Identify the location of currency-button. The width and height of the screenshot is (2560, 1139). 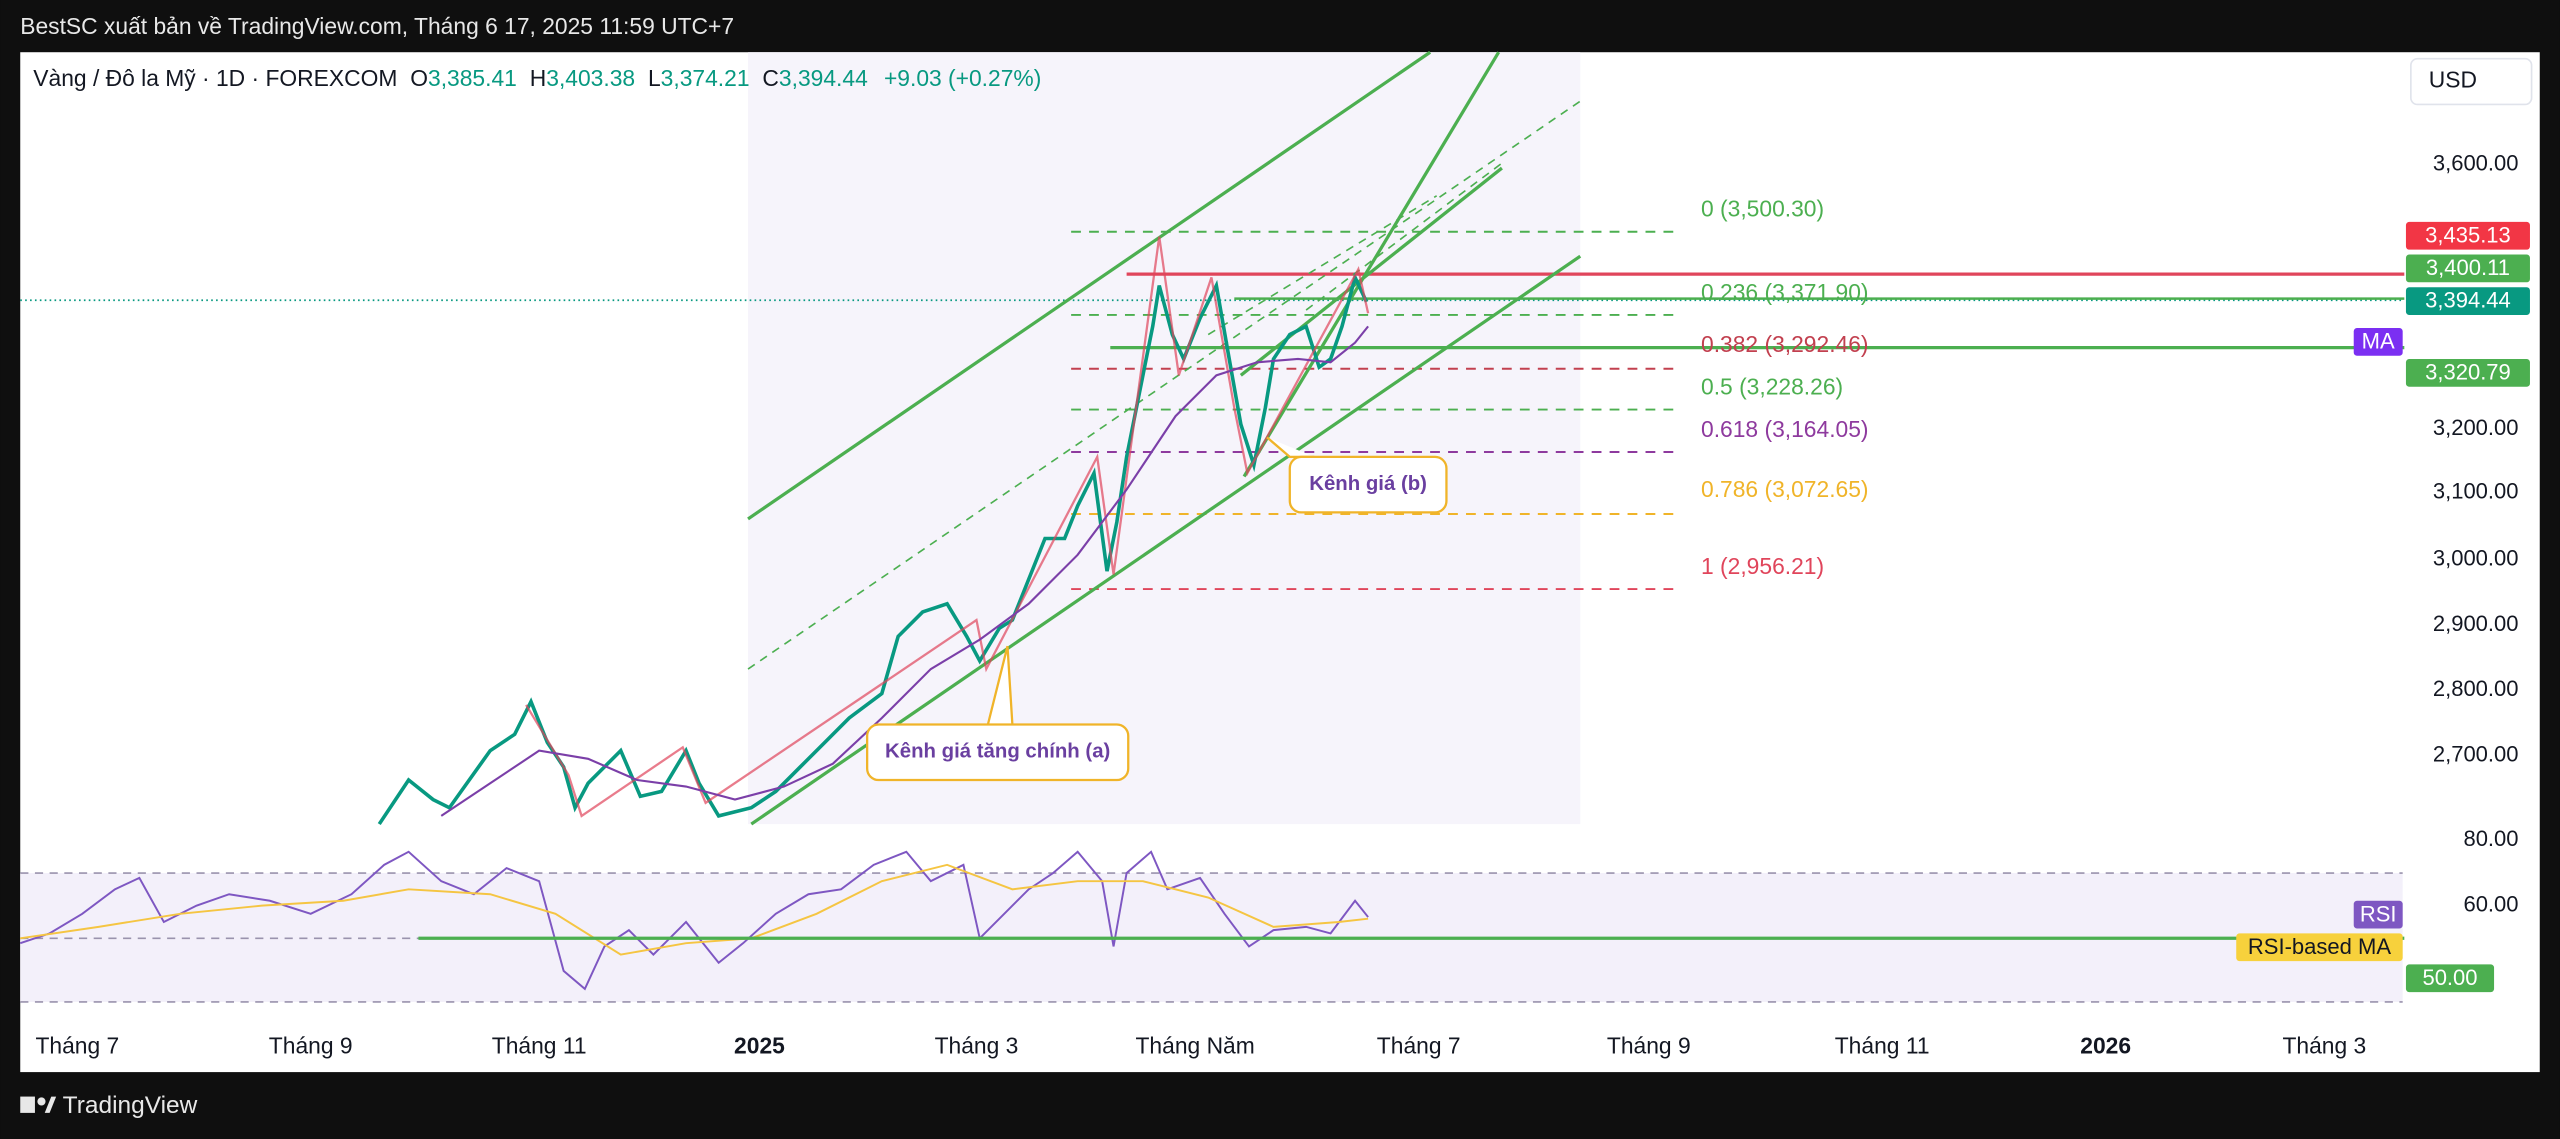
(2471, 81).